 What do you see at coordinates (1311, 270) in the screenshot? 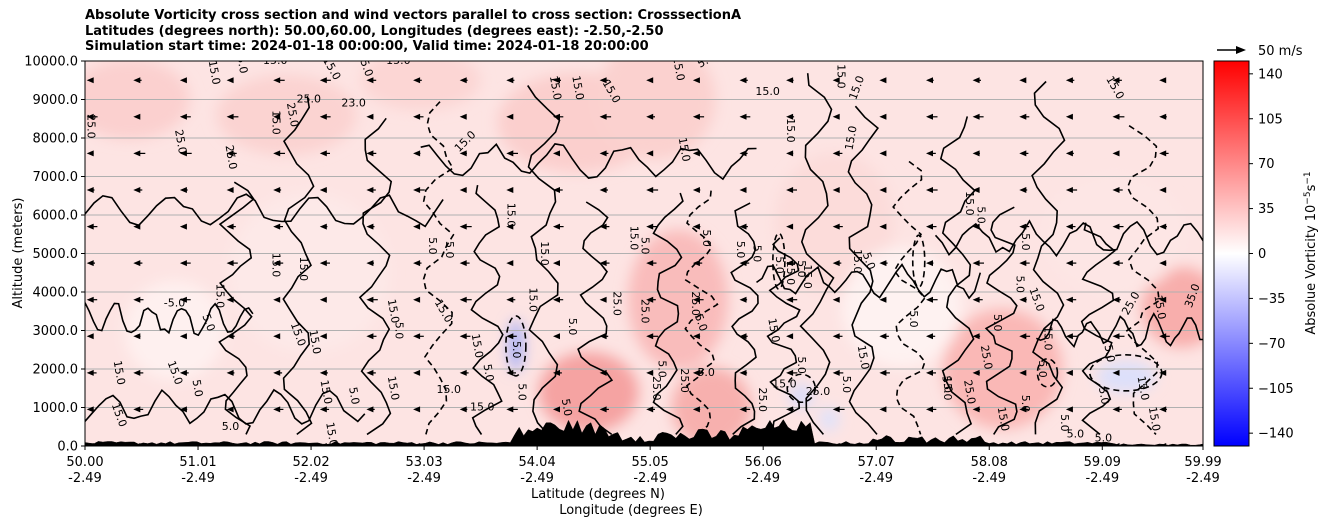
I see `colorbar-label-main: Absolue Vorticity 10` at bounding box center [1311, 270].